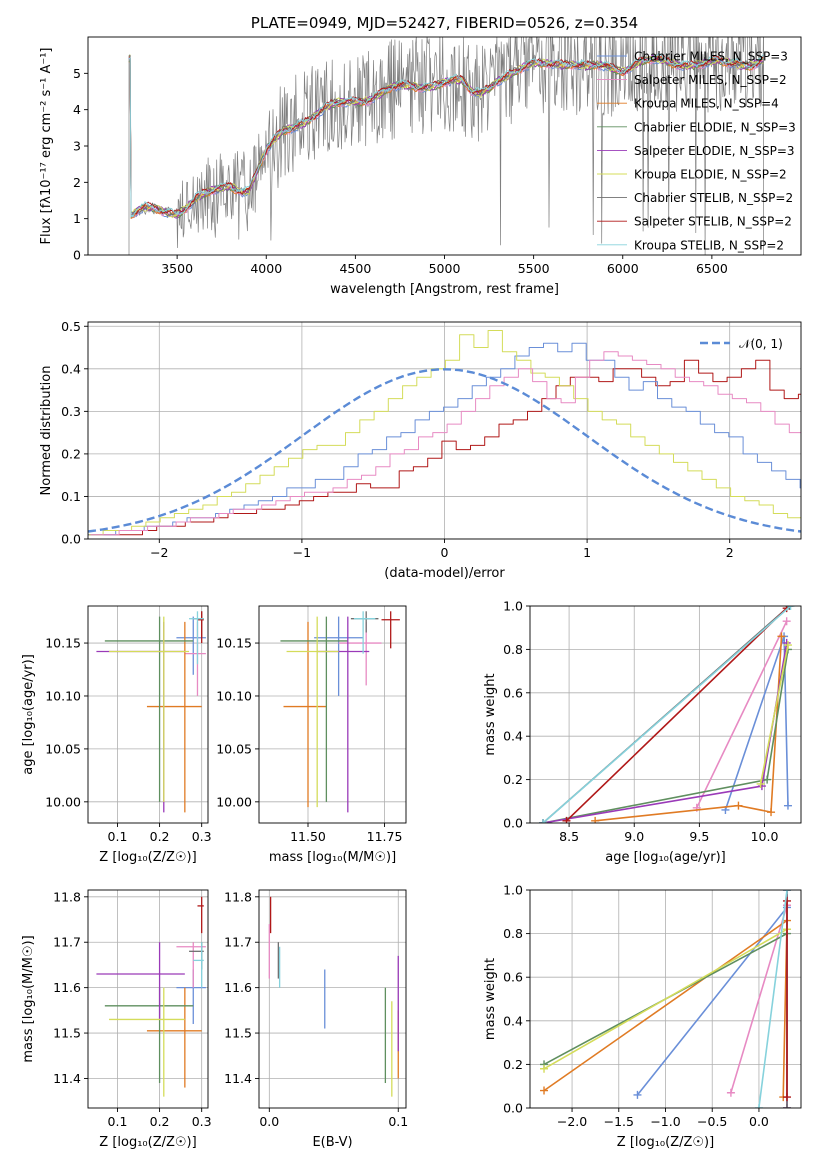  Describe the element at coordinates (159, 552) in the screenshot. I see `x-tick-label: −2` at that location.